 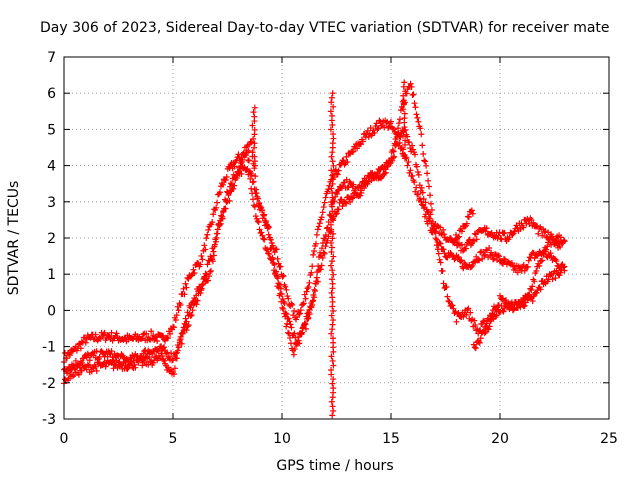 What do you see at coordinates (609, 439) in the screenshot?
I see `x-tick-label: 25` at bounding box center [609, 439].